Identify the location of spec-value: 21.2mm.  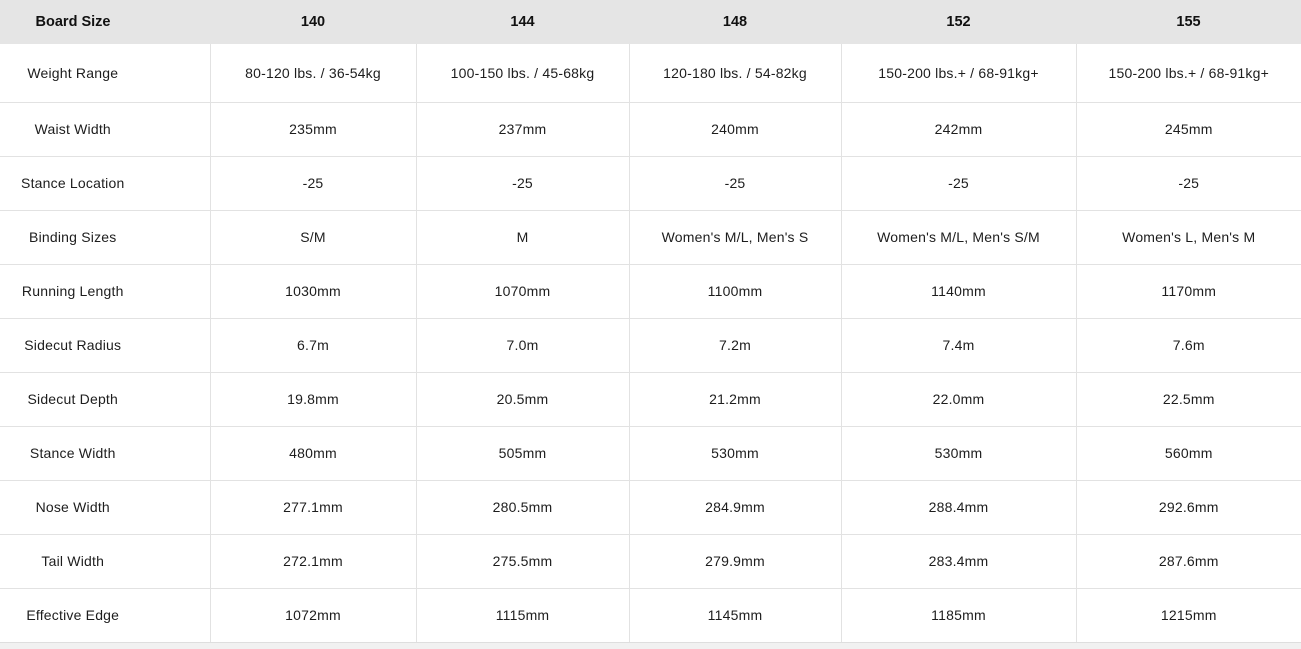
(734, 398).